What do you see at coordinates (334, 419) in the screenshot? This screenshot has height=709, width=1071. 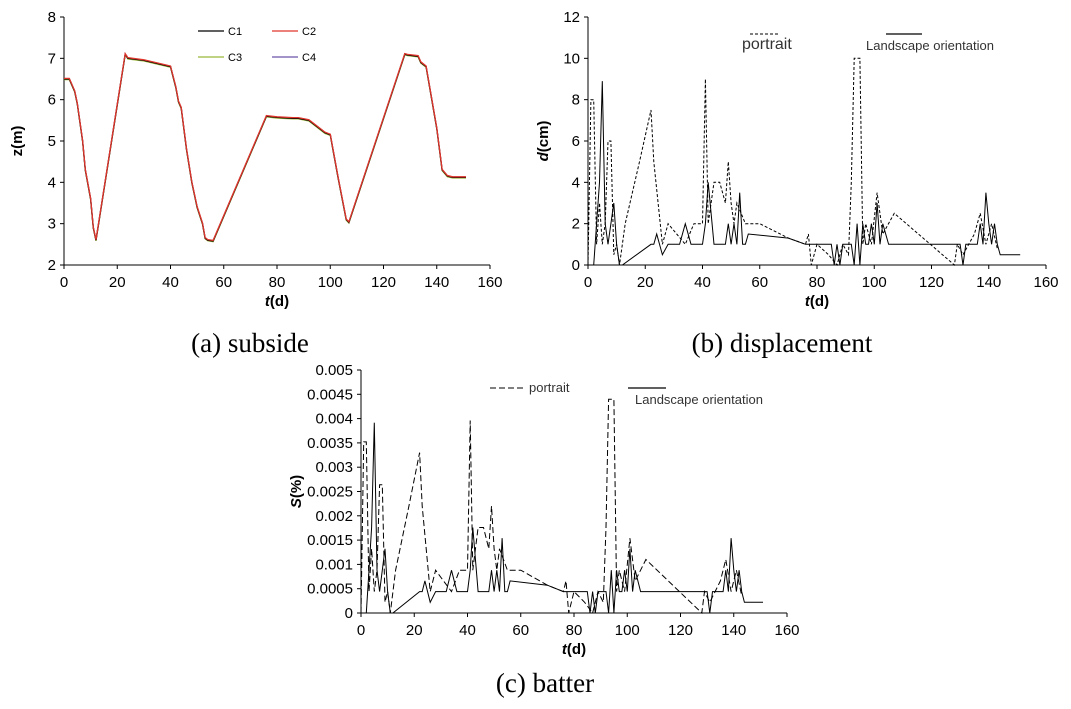 I see `y-tick-label: 0.004` at bounding box center [334, 419].